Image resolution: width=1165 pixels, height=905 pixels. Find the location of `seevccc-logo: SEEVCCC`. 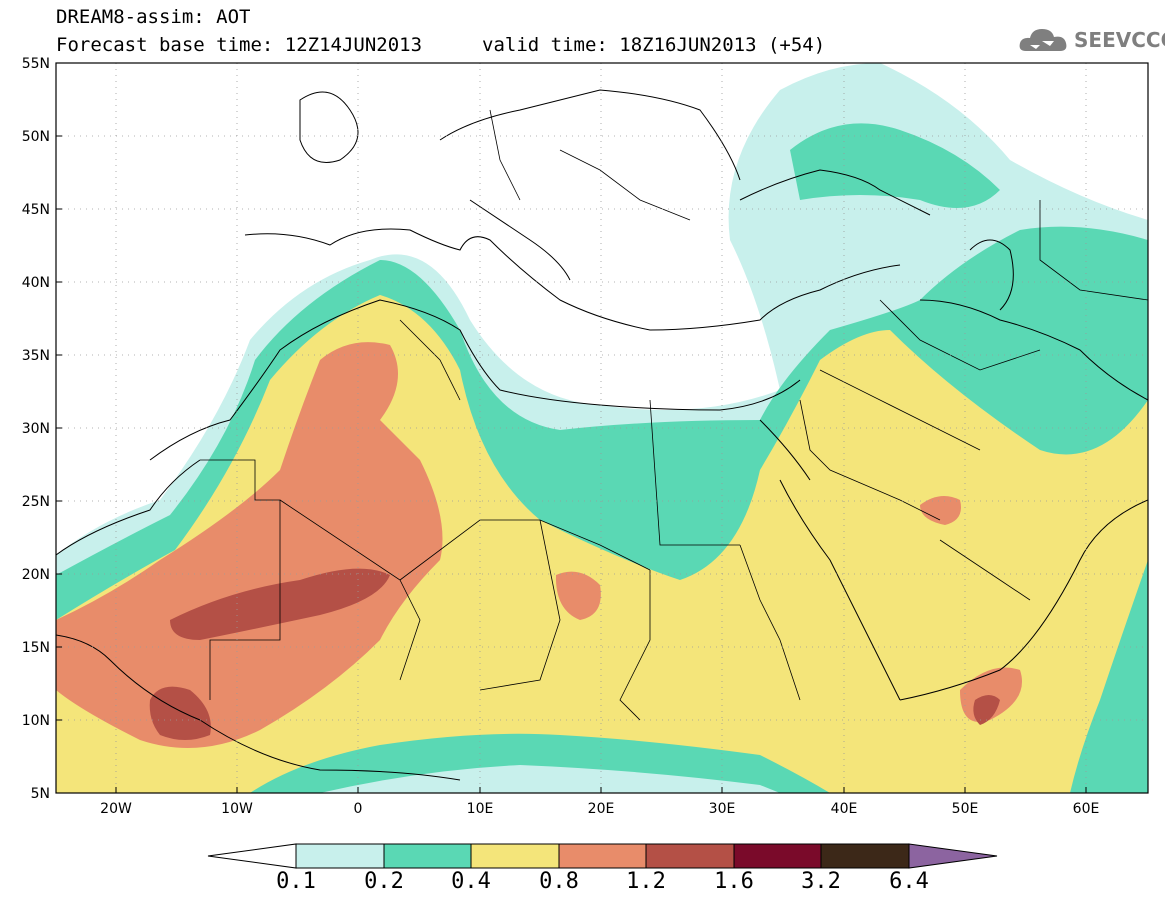

seevccc-logo: SEEVCCC is located at coordinates (1091, 40).